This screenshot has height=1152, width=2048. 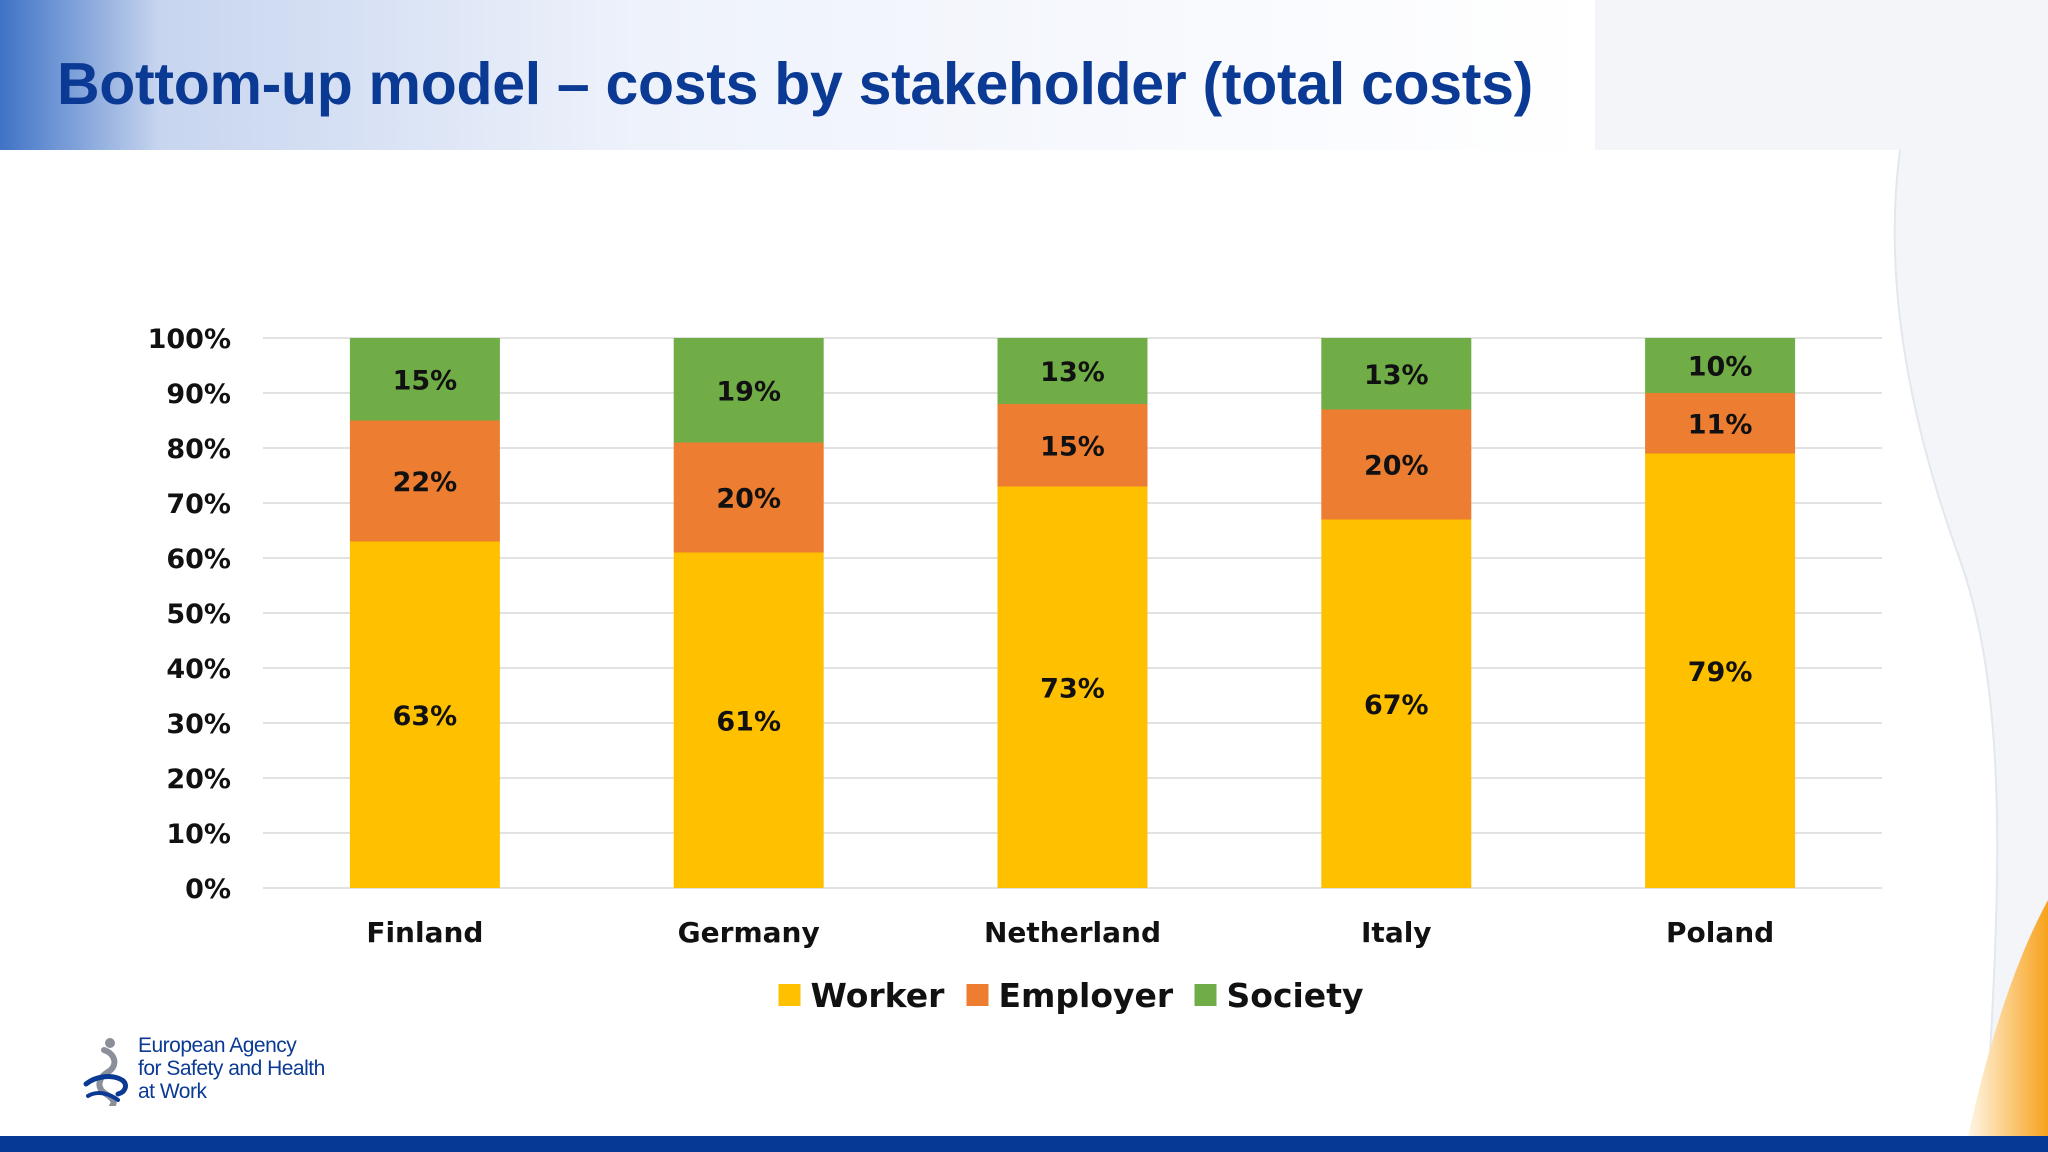 I want to click on bar-employer-finland, so click(x=424, y=481).